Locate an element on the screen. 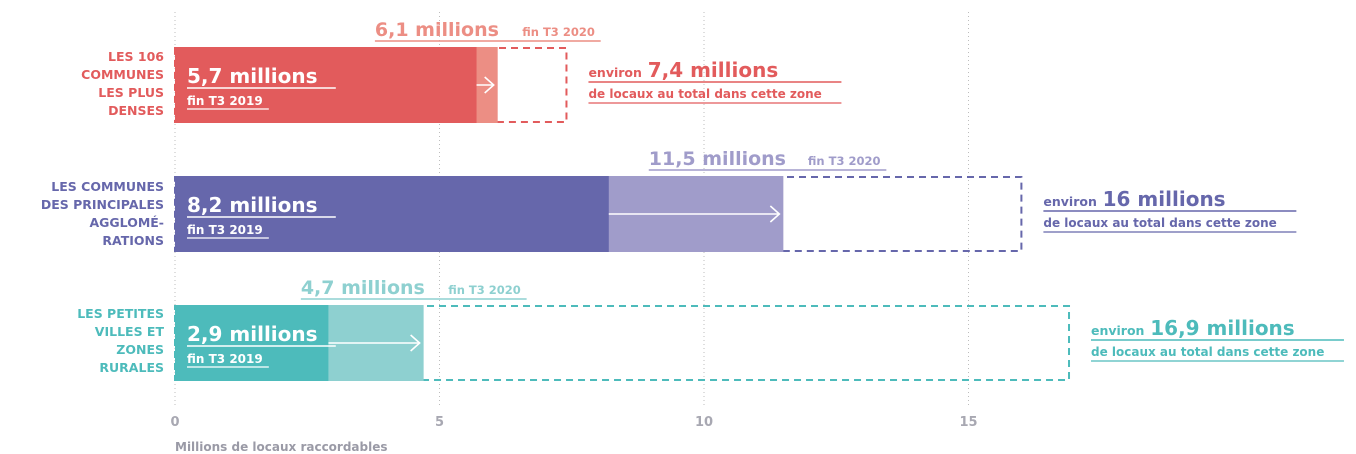  total-value: 7,4 millions is located at coordinates (713, 70).